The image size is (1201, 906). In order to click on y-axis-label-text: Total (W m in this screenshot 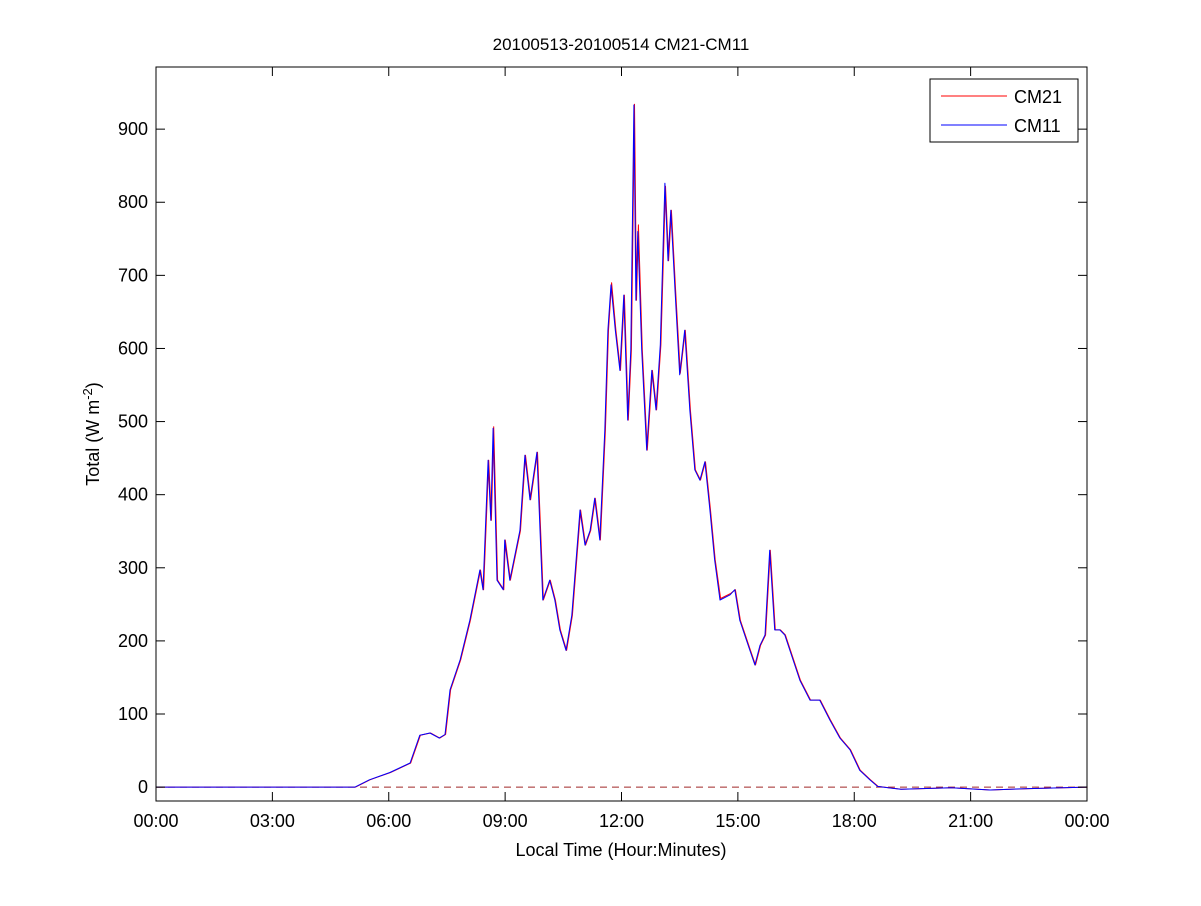, I will do `click(93, 443)`.